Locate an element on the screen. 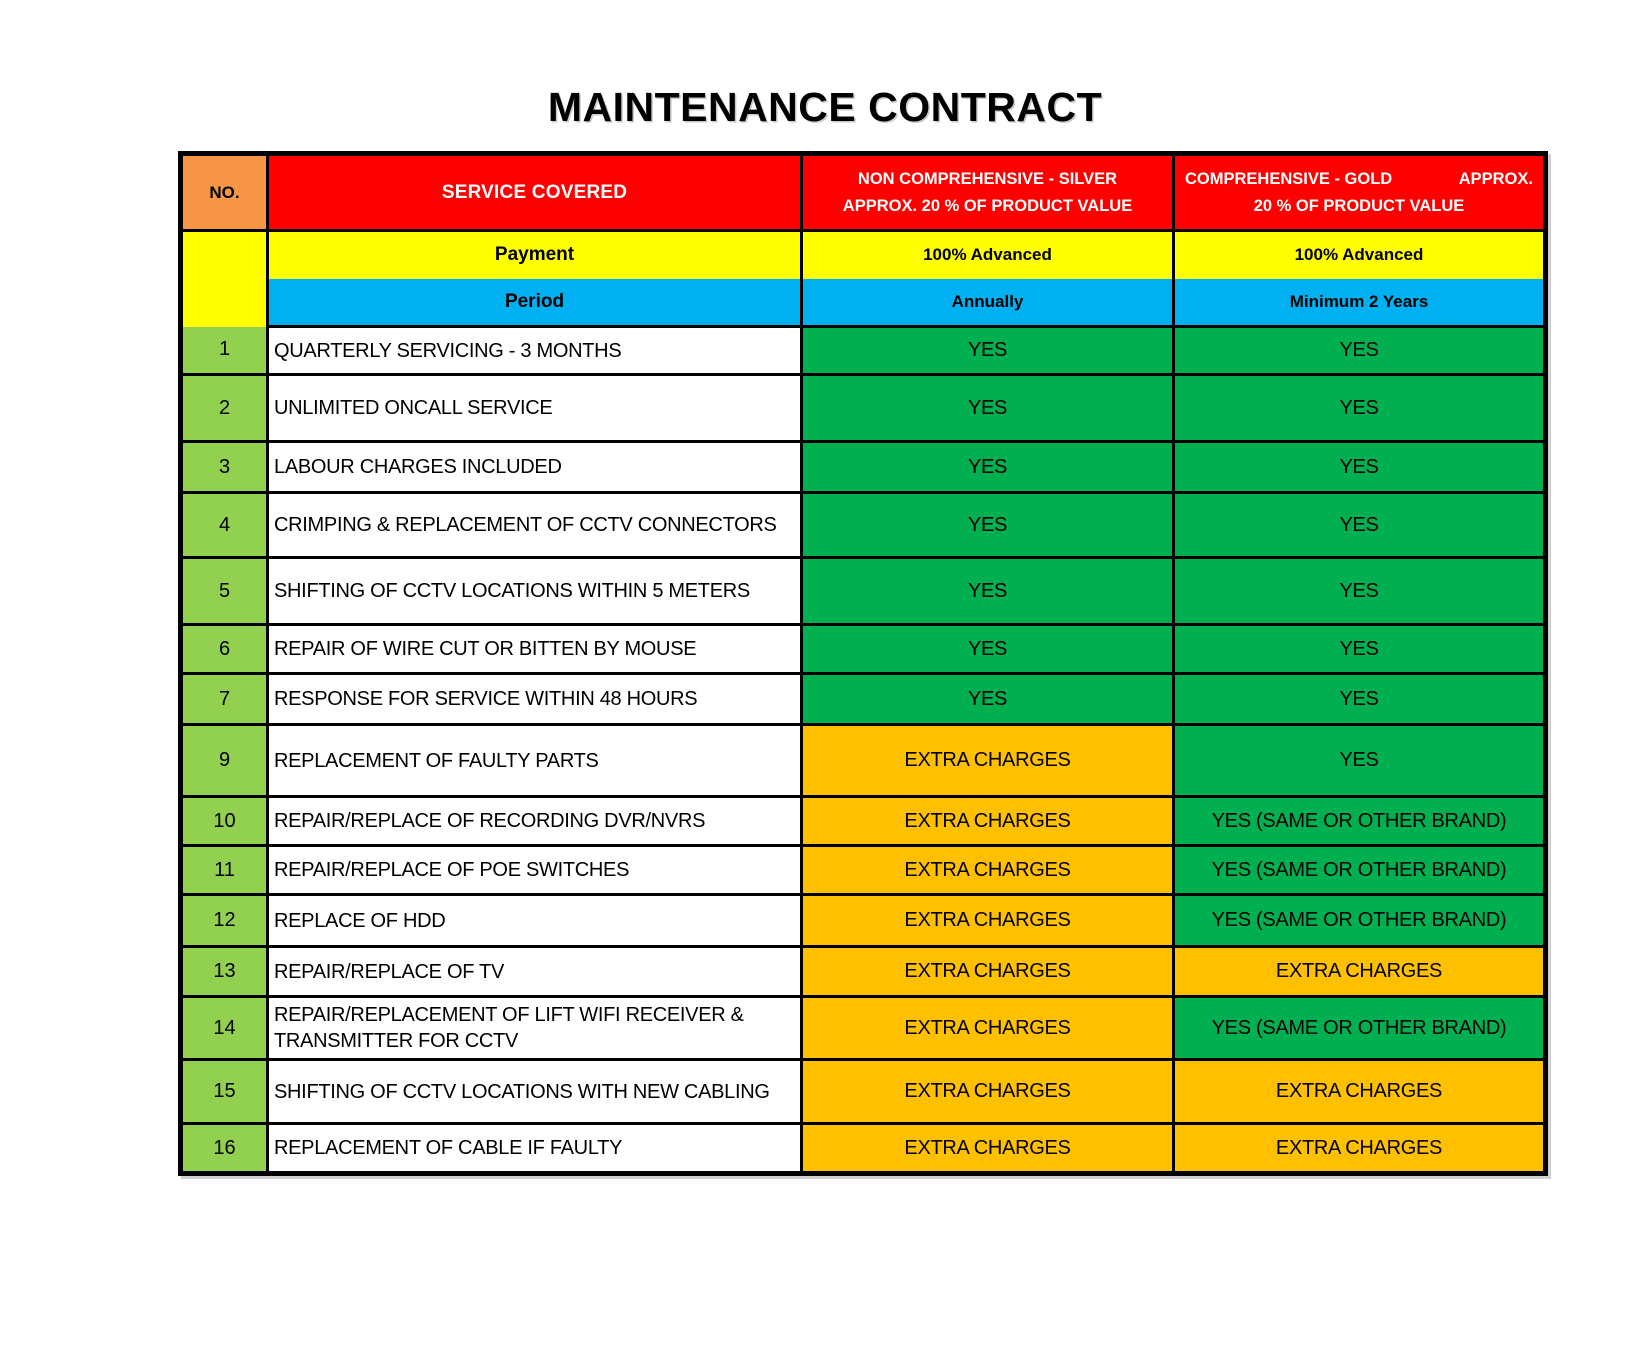  row-number-cell: 4 is located at coordinates (224, 525).